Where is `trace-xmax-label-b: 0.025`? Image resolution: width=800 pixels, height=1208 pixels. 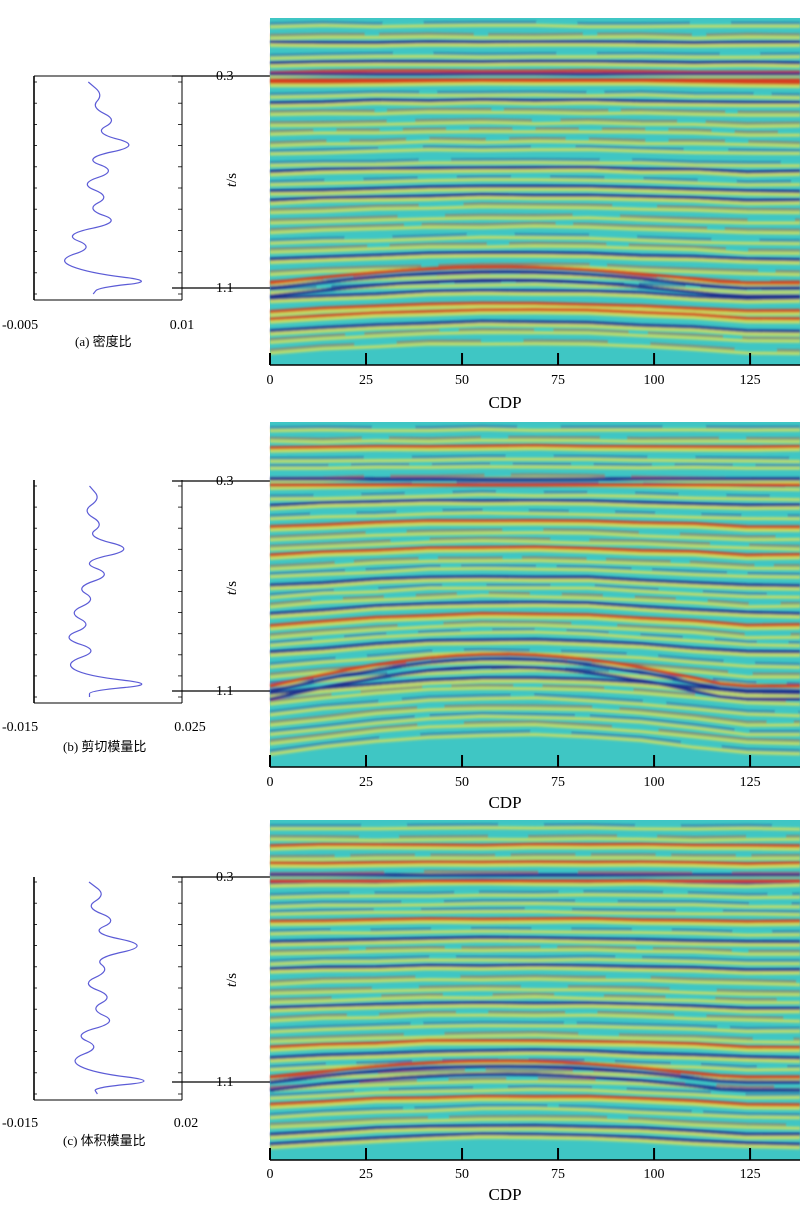 trace-xmax-label-b: 0.025 is located at coordinates (190, 727).